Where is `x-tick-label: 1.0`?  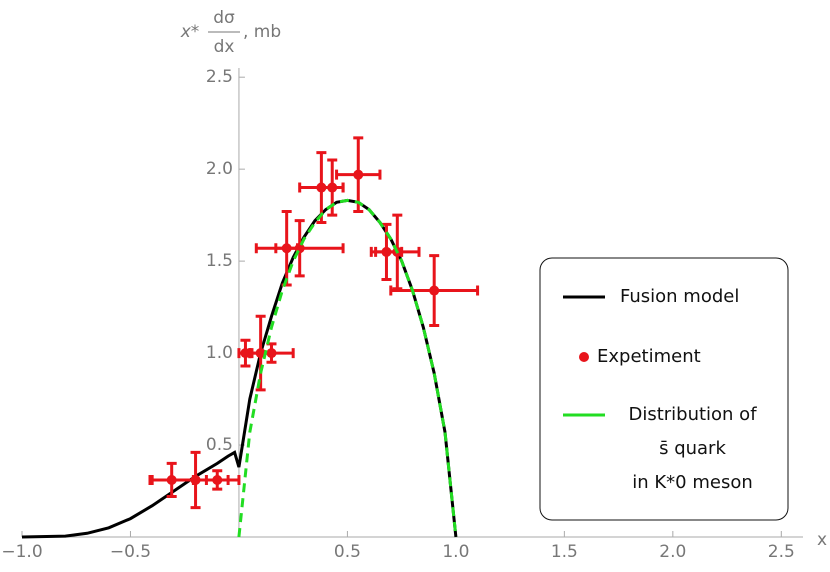 x-tick-label: 1.0 is located at coordinates (455, 552).